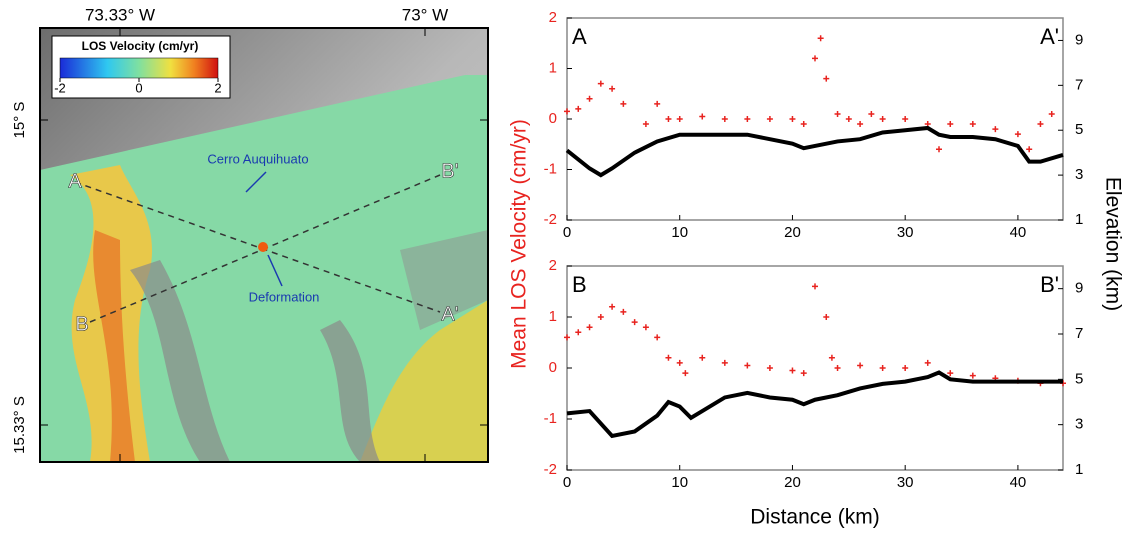 Image resolution: width=1130 pixels, height=538 pixels. What do you see at coordinates (579, 284) in the screenshot?
I see `panel-label: B` at bounding box center [579, 284].